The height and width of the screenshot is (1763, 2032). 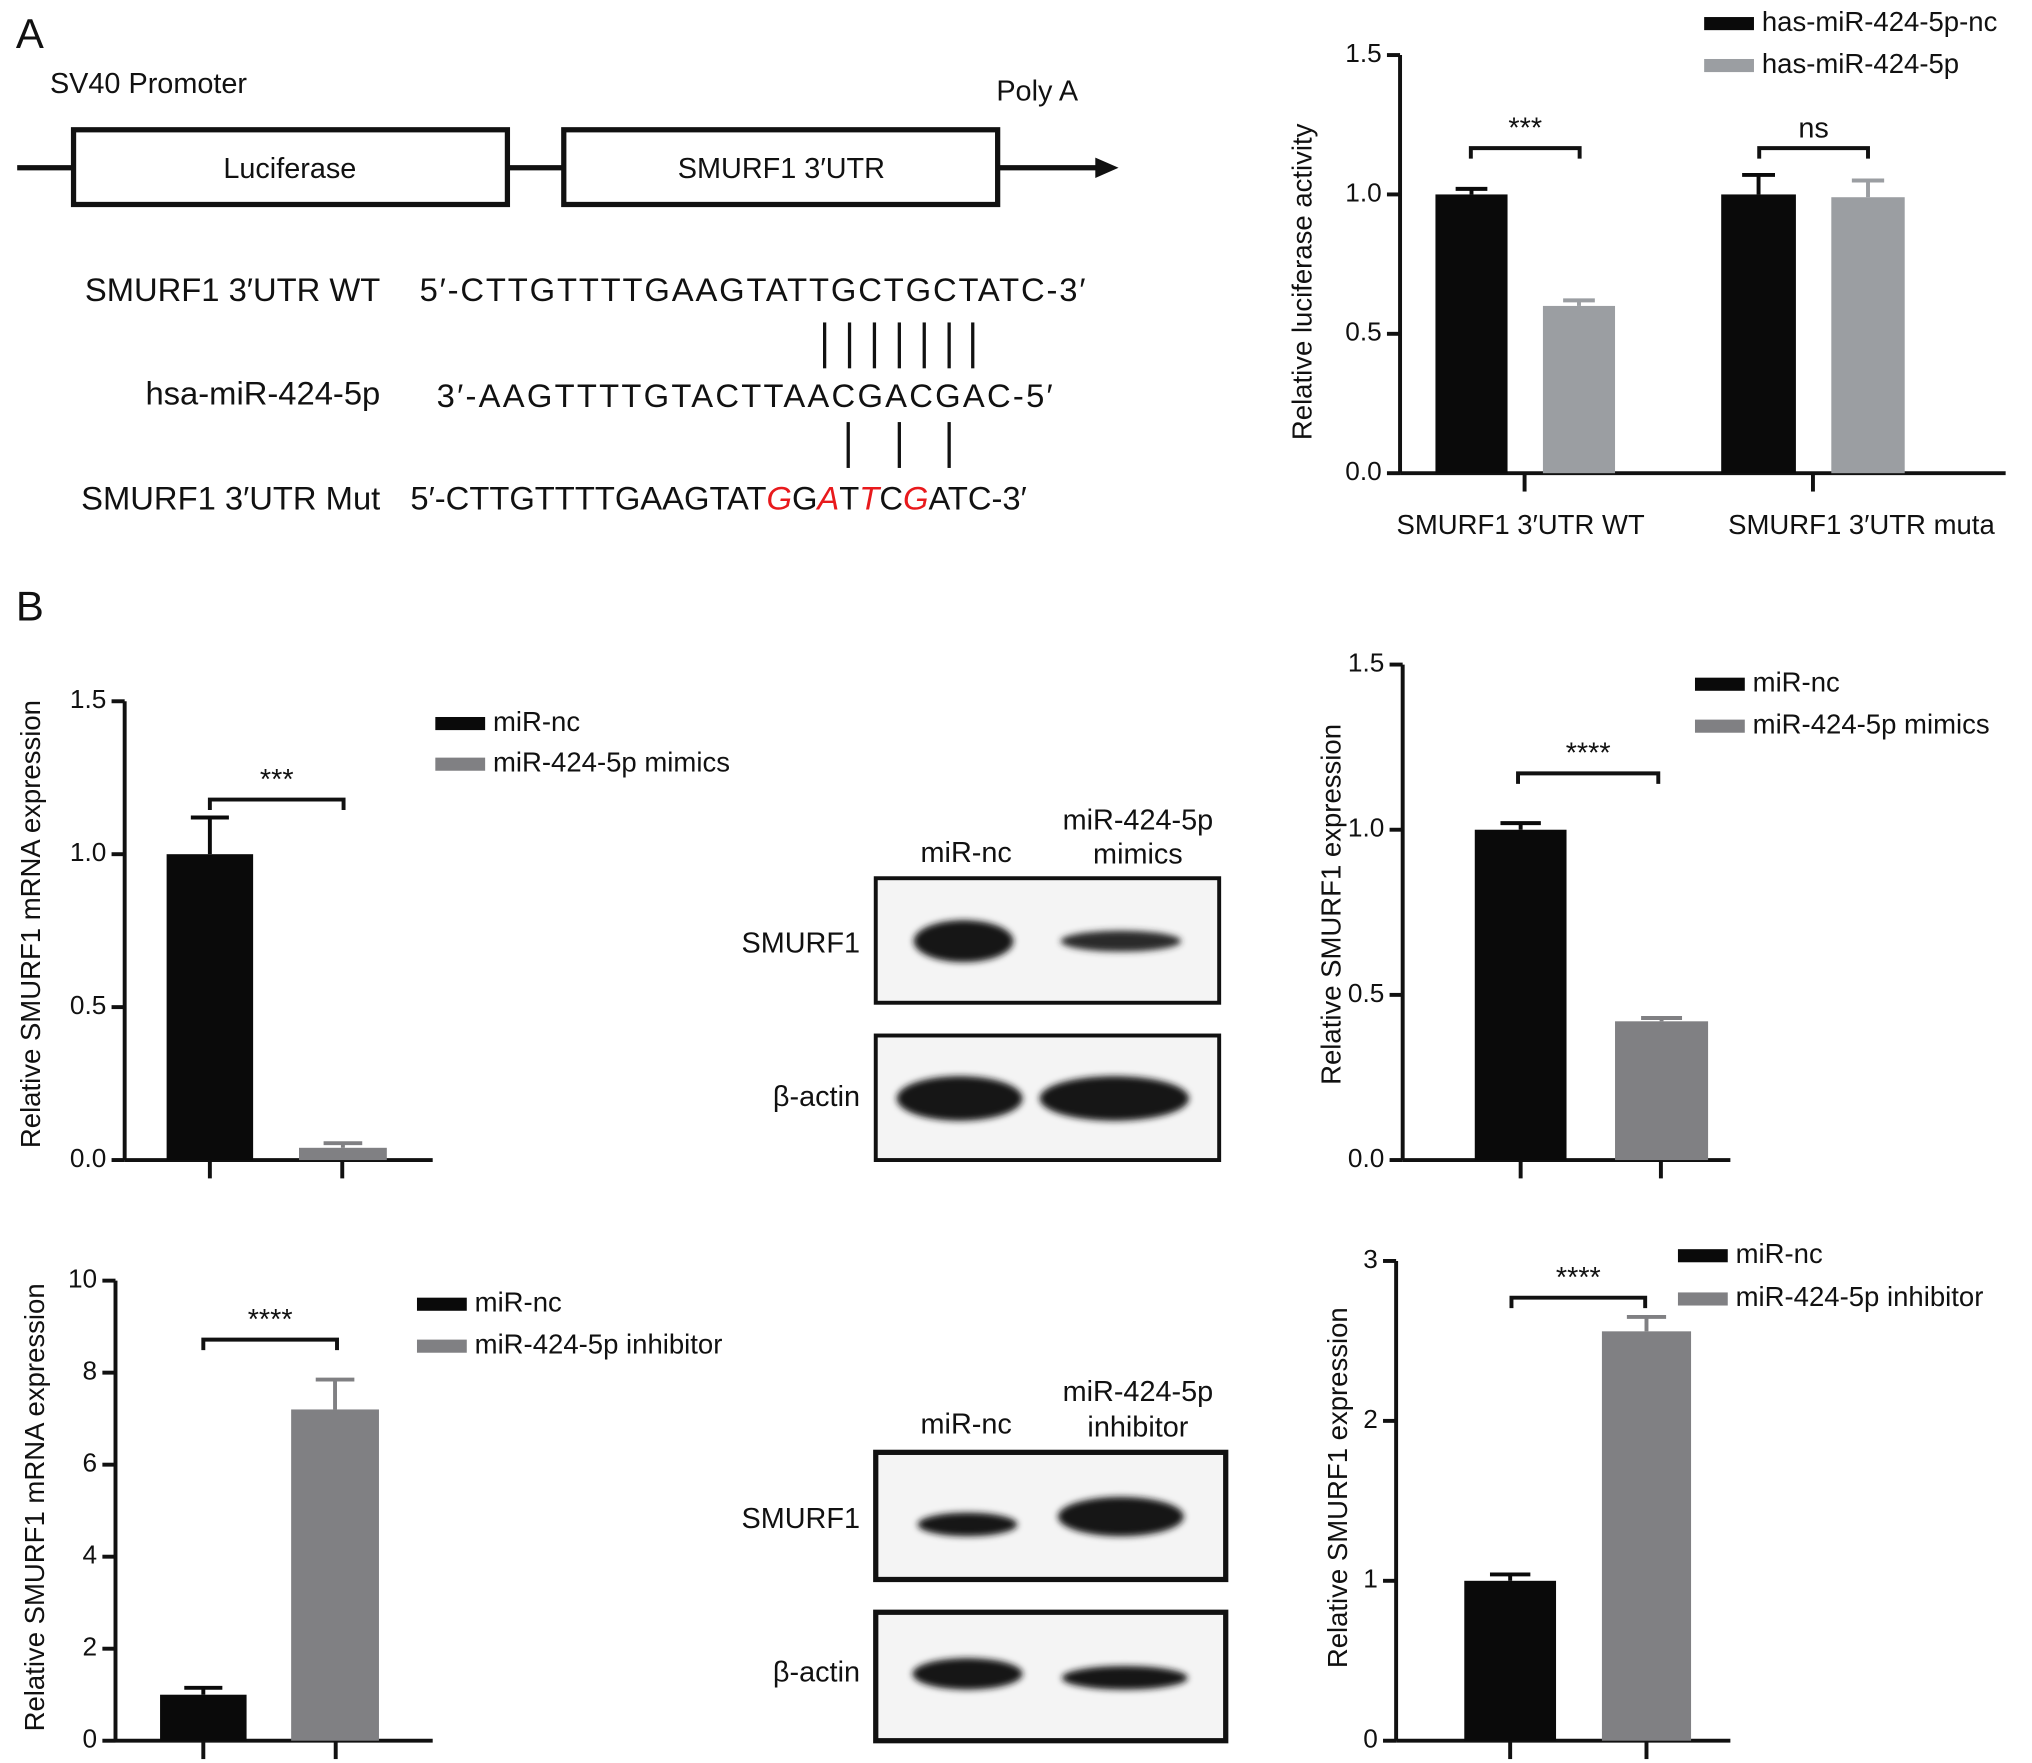 I want to click on box-label: SMURF1 3′UTR, so click(x=781, y=169).